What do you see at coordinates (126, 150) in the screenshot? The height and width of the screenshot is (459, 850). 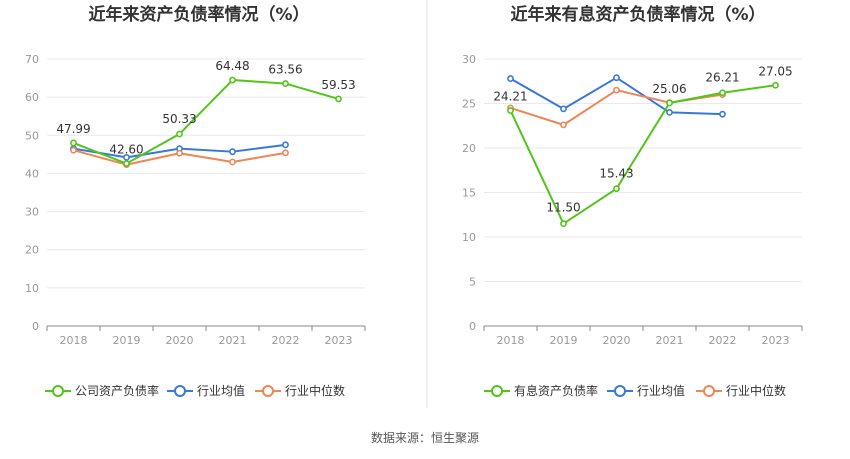 I see `data-label: 42.60` at bounding box center [126, 150].